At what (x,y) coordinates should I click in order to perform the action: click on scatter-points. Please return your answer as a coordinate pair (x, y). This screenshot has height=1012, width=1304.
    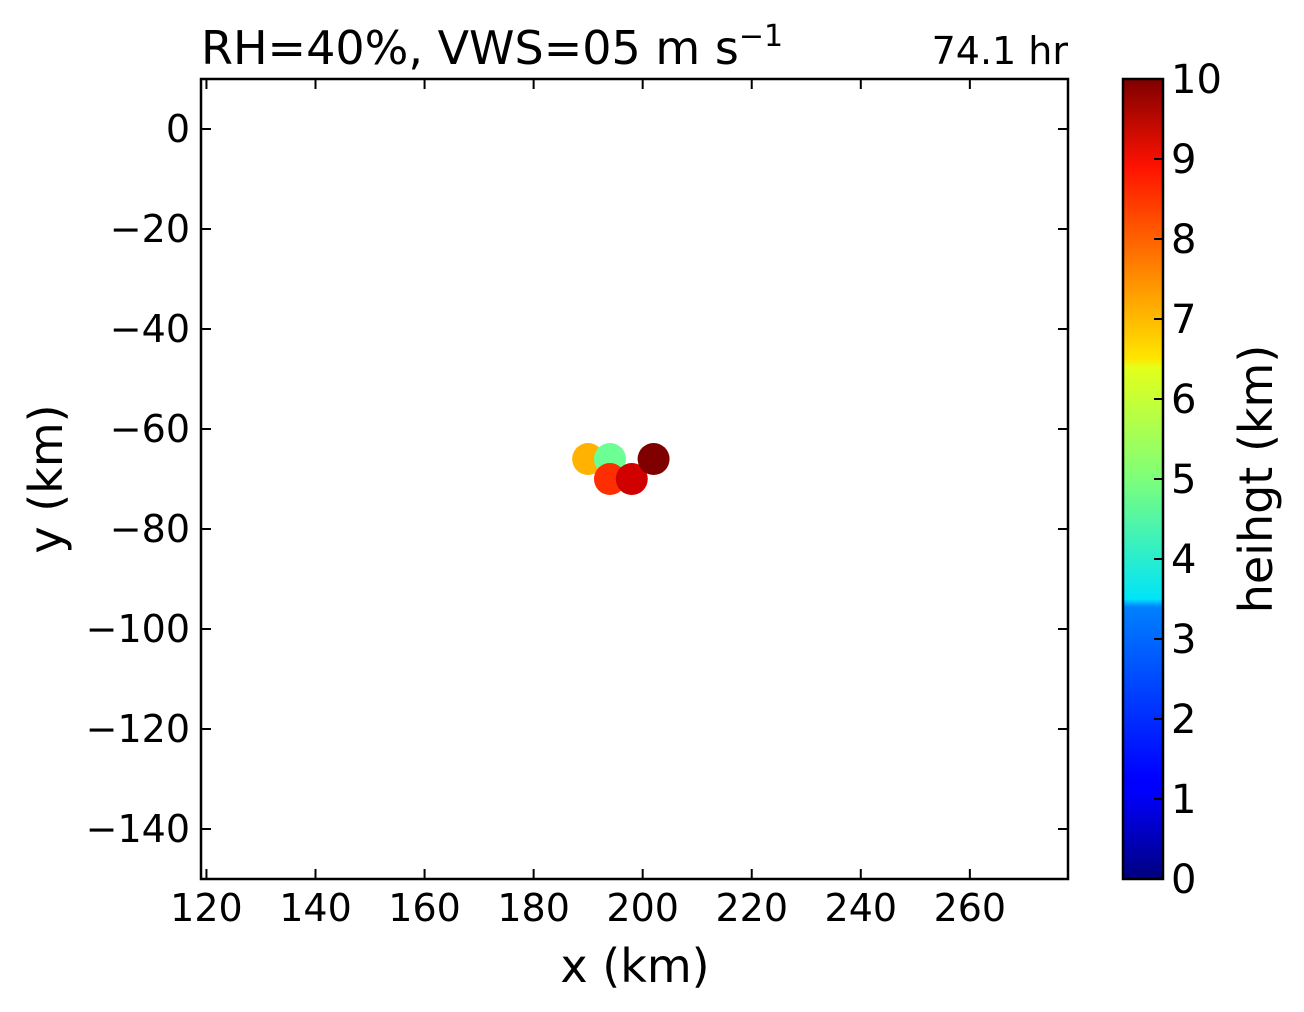
    Looking at the image, I should click on (621, 469).